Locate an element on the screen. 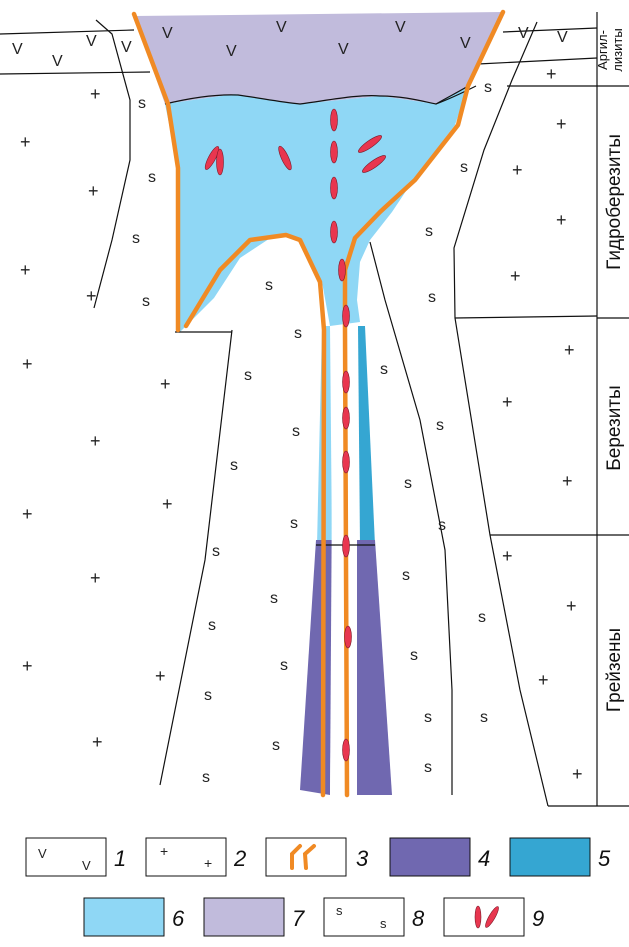 The height and width of the screenshot is (947, 629). hydroberesite-area is located at coordinates (316, 209).